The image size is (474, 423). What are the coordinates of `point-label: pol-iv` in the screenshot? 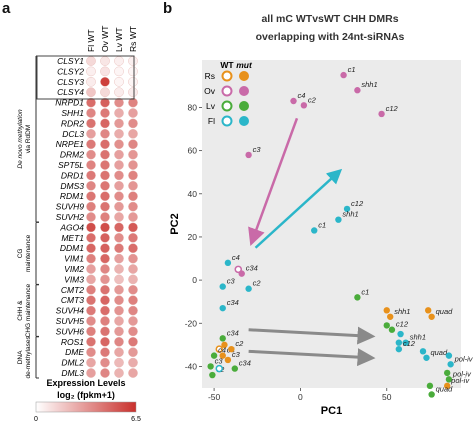 It's located at (464, 358).